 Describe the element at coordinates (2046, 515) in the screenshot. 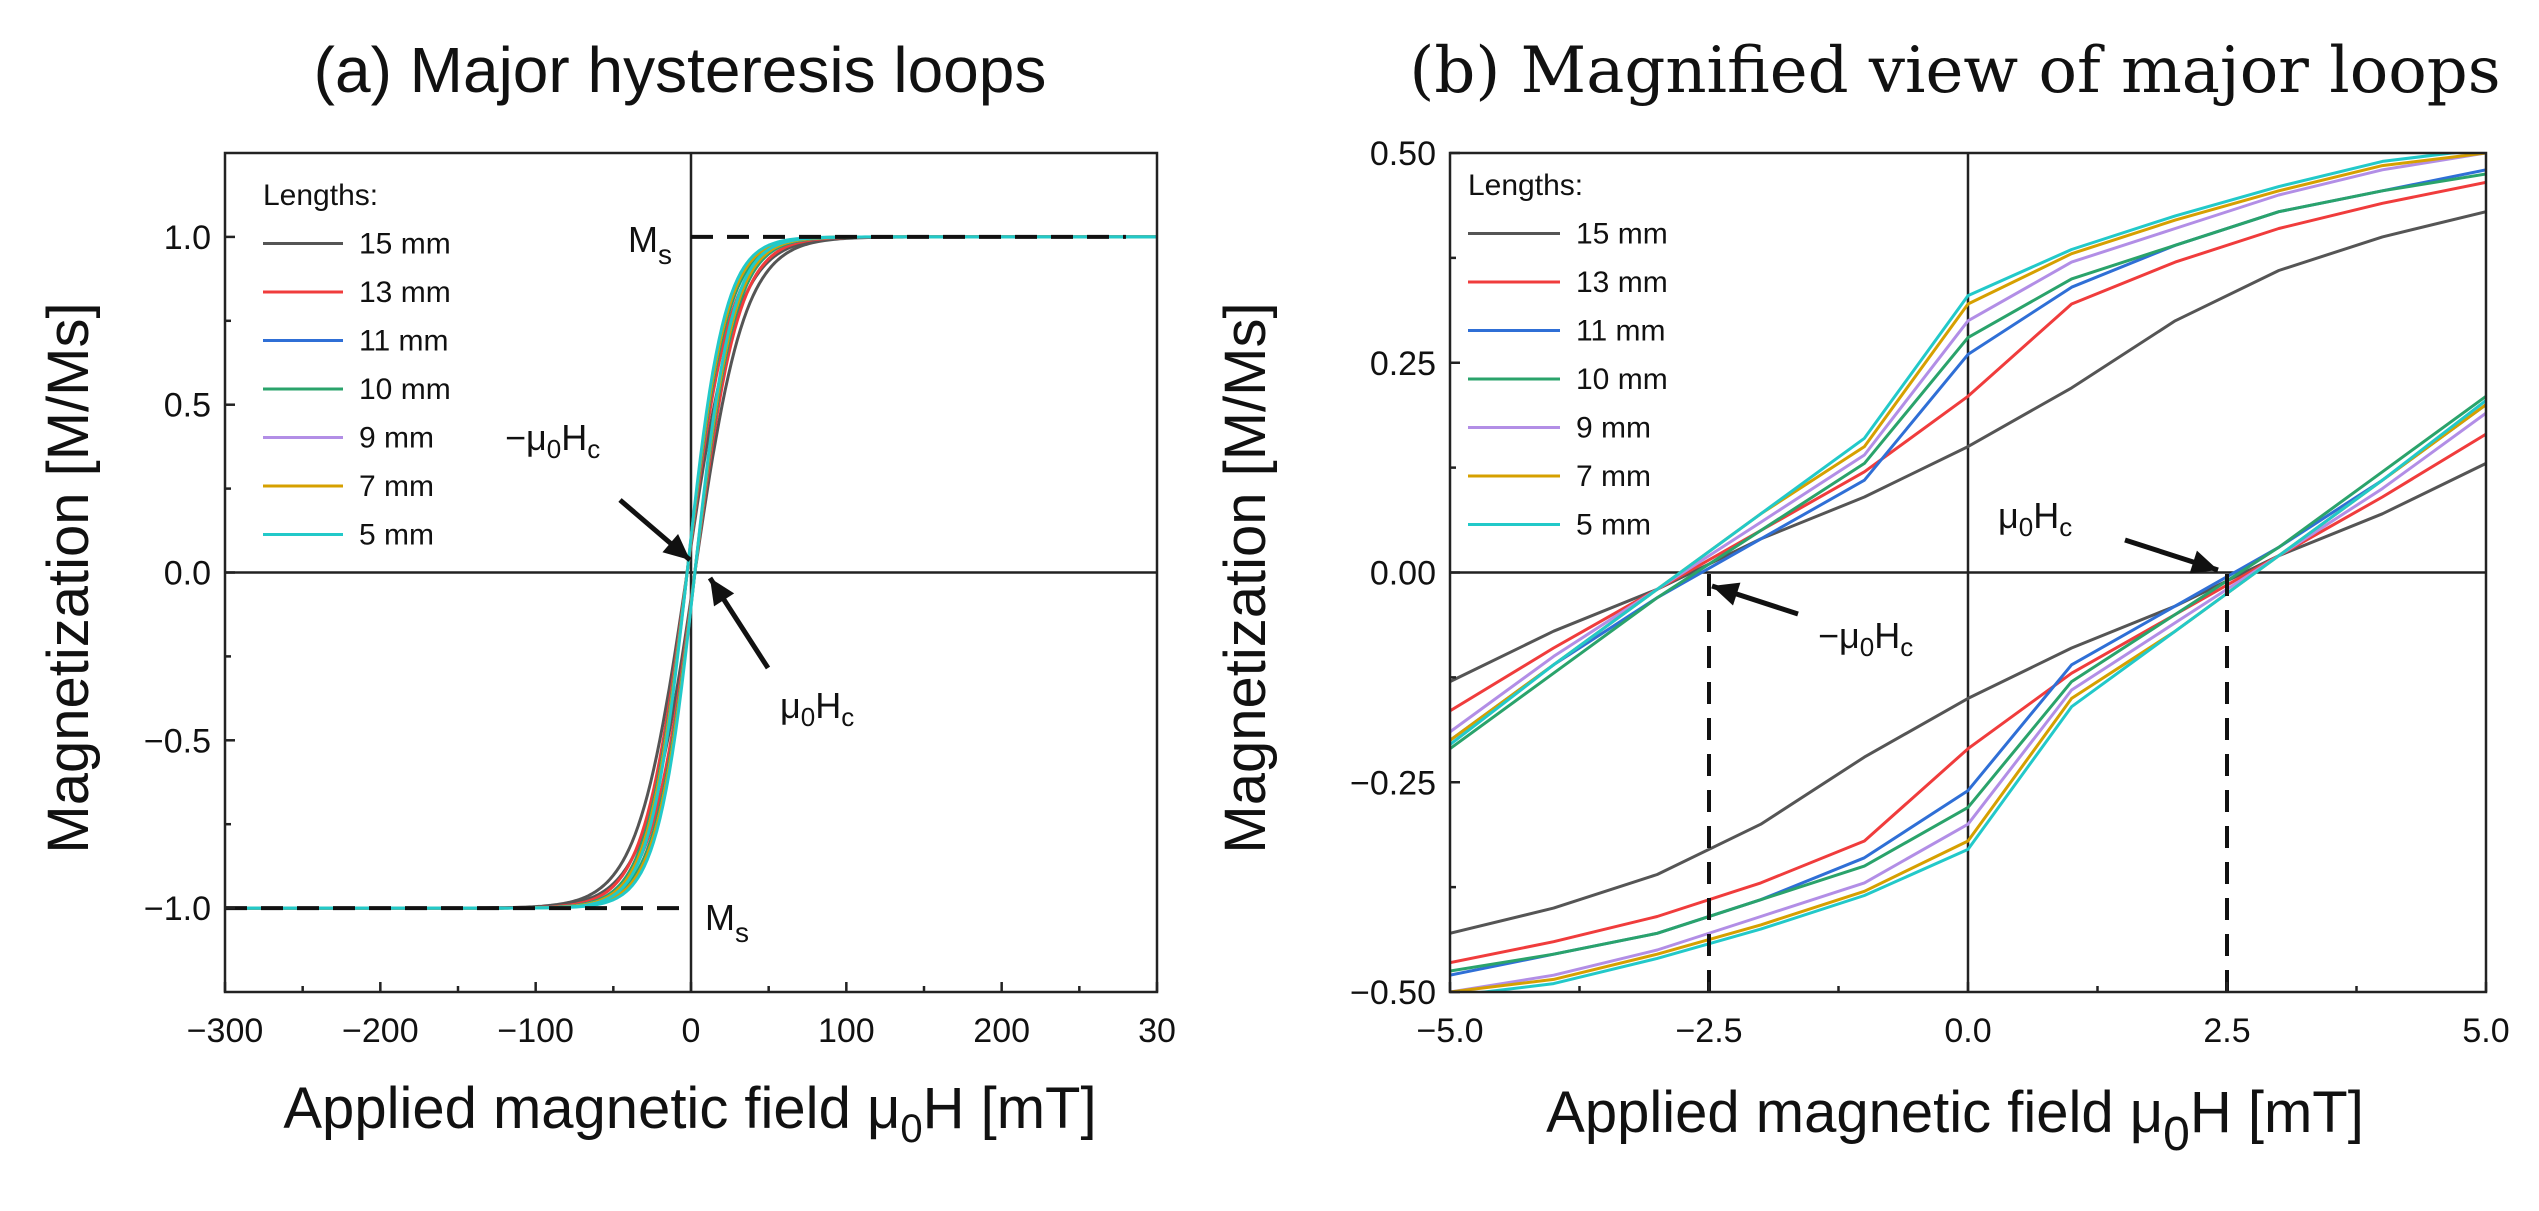

I see `hc-label-b-part: H` at that location.